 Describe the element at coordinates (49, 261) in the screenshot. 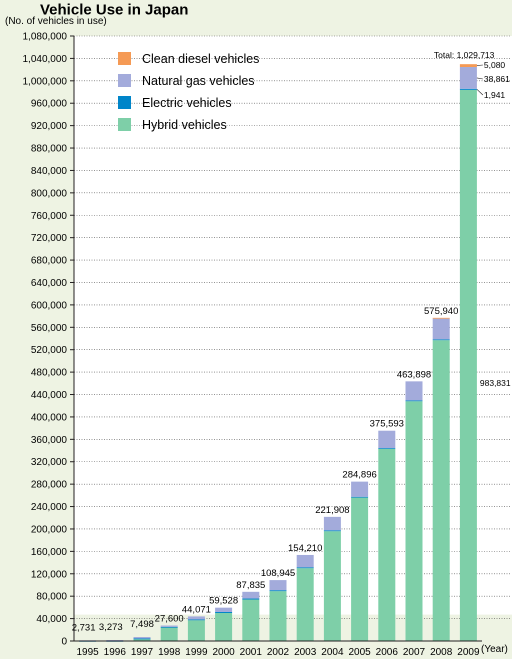

I see `y-tick-label: 680,000` at that location.